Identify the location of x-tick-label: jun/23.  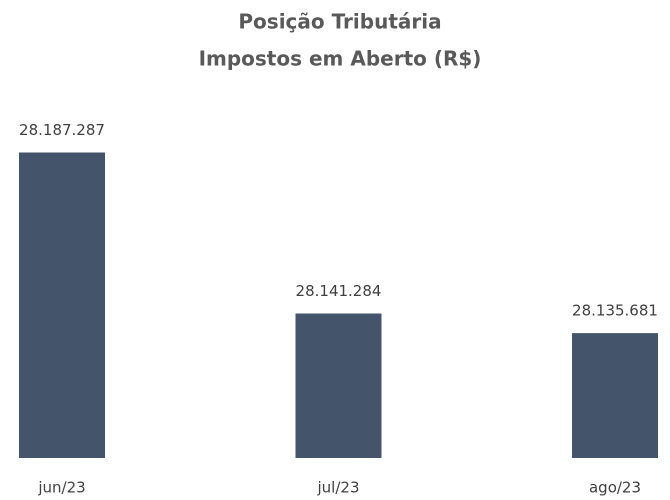
(61, 488).